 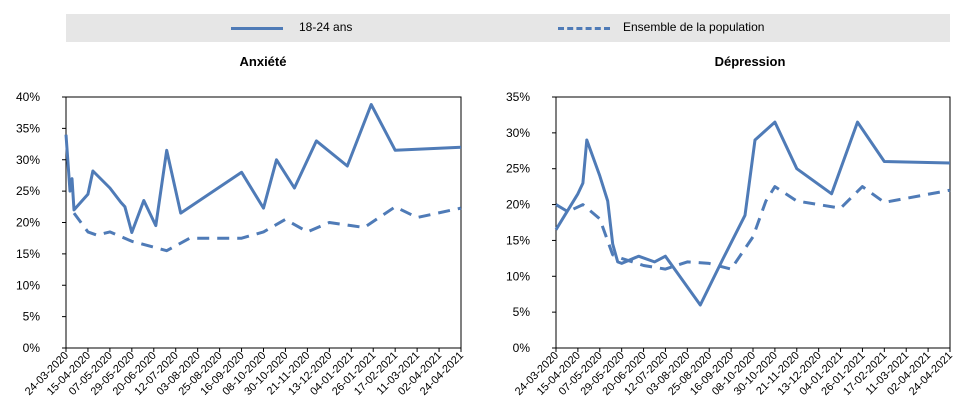 I want to click on chart2-ytick-label: 30%, so click(x=518, y=133).